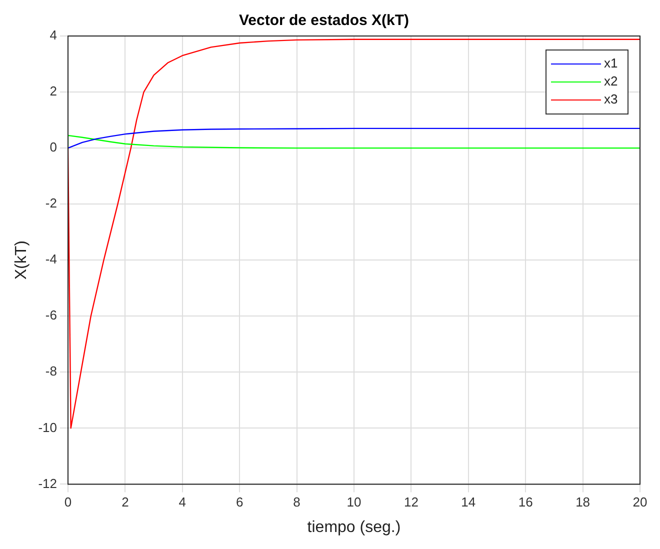 This screenshot has width=660, height=549. What do you see at coordinates (51, 371) in the screenshot?
I see `y-tick-label: -8` at bounding box center [51, 371].